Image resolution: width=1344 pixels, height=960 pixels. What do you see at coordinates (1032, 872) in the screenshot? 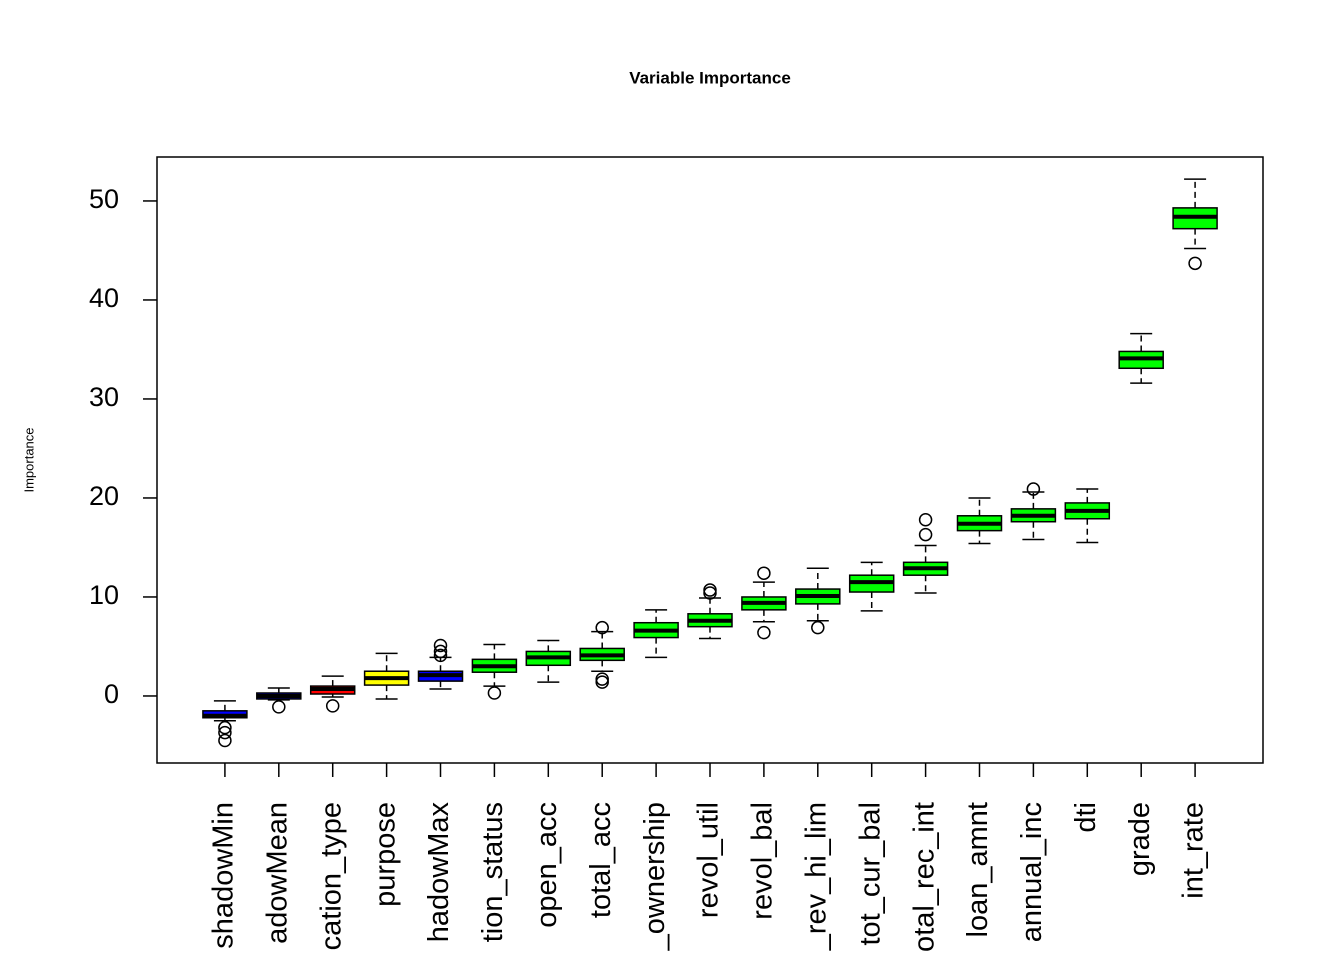
I see `x-tick-label: annual_inc` at bounding box center [1032, 872].